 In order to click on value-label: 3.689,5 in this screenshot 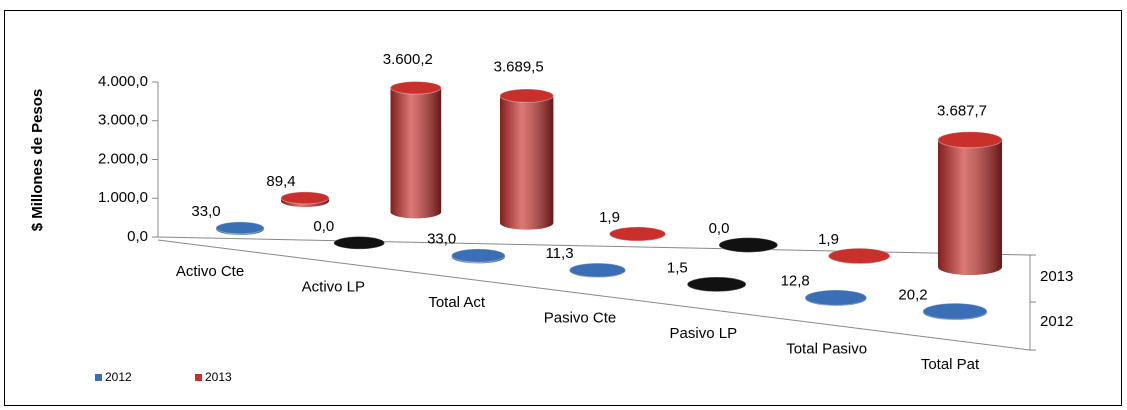, I will do `click(519, 67)`.